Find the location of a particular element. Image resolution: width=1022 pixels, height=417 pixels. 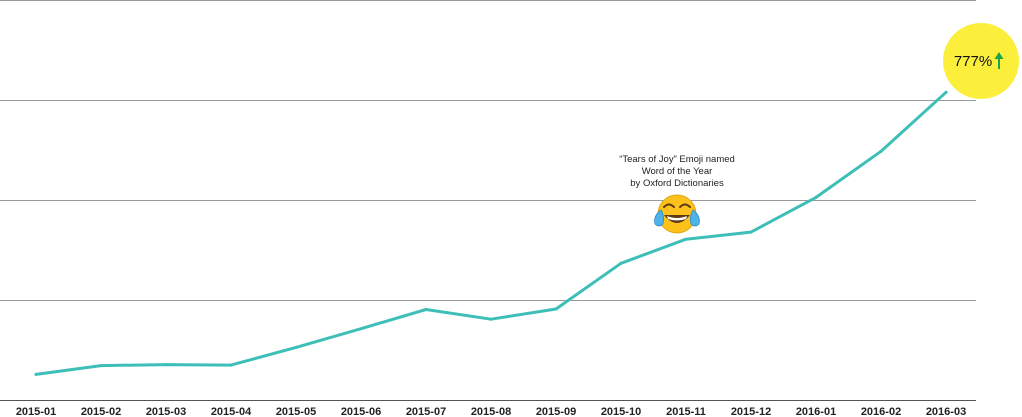

x-tick-label: 2015-03 is located at coordinates (166, 411).